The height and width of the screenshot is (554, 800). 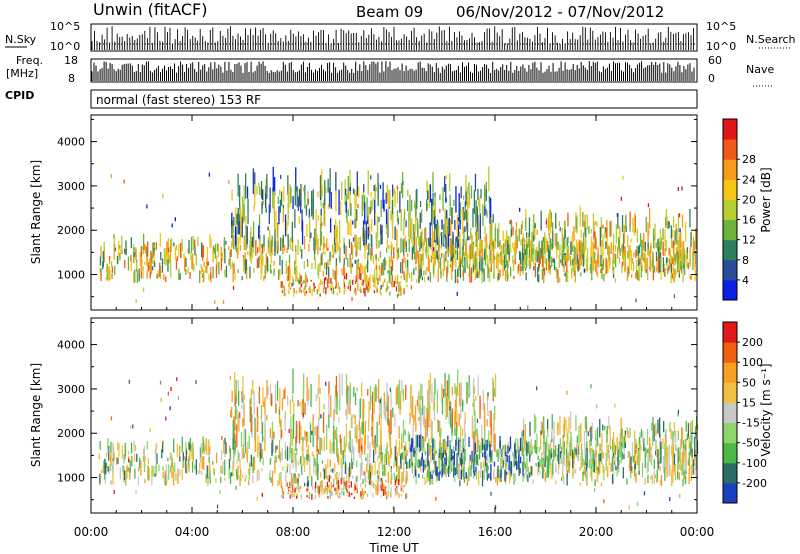 What do you see at coordinates (71, 345) in the screenshot?
I see `y-tick-label: 4000` at bounding box center [71, 345].